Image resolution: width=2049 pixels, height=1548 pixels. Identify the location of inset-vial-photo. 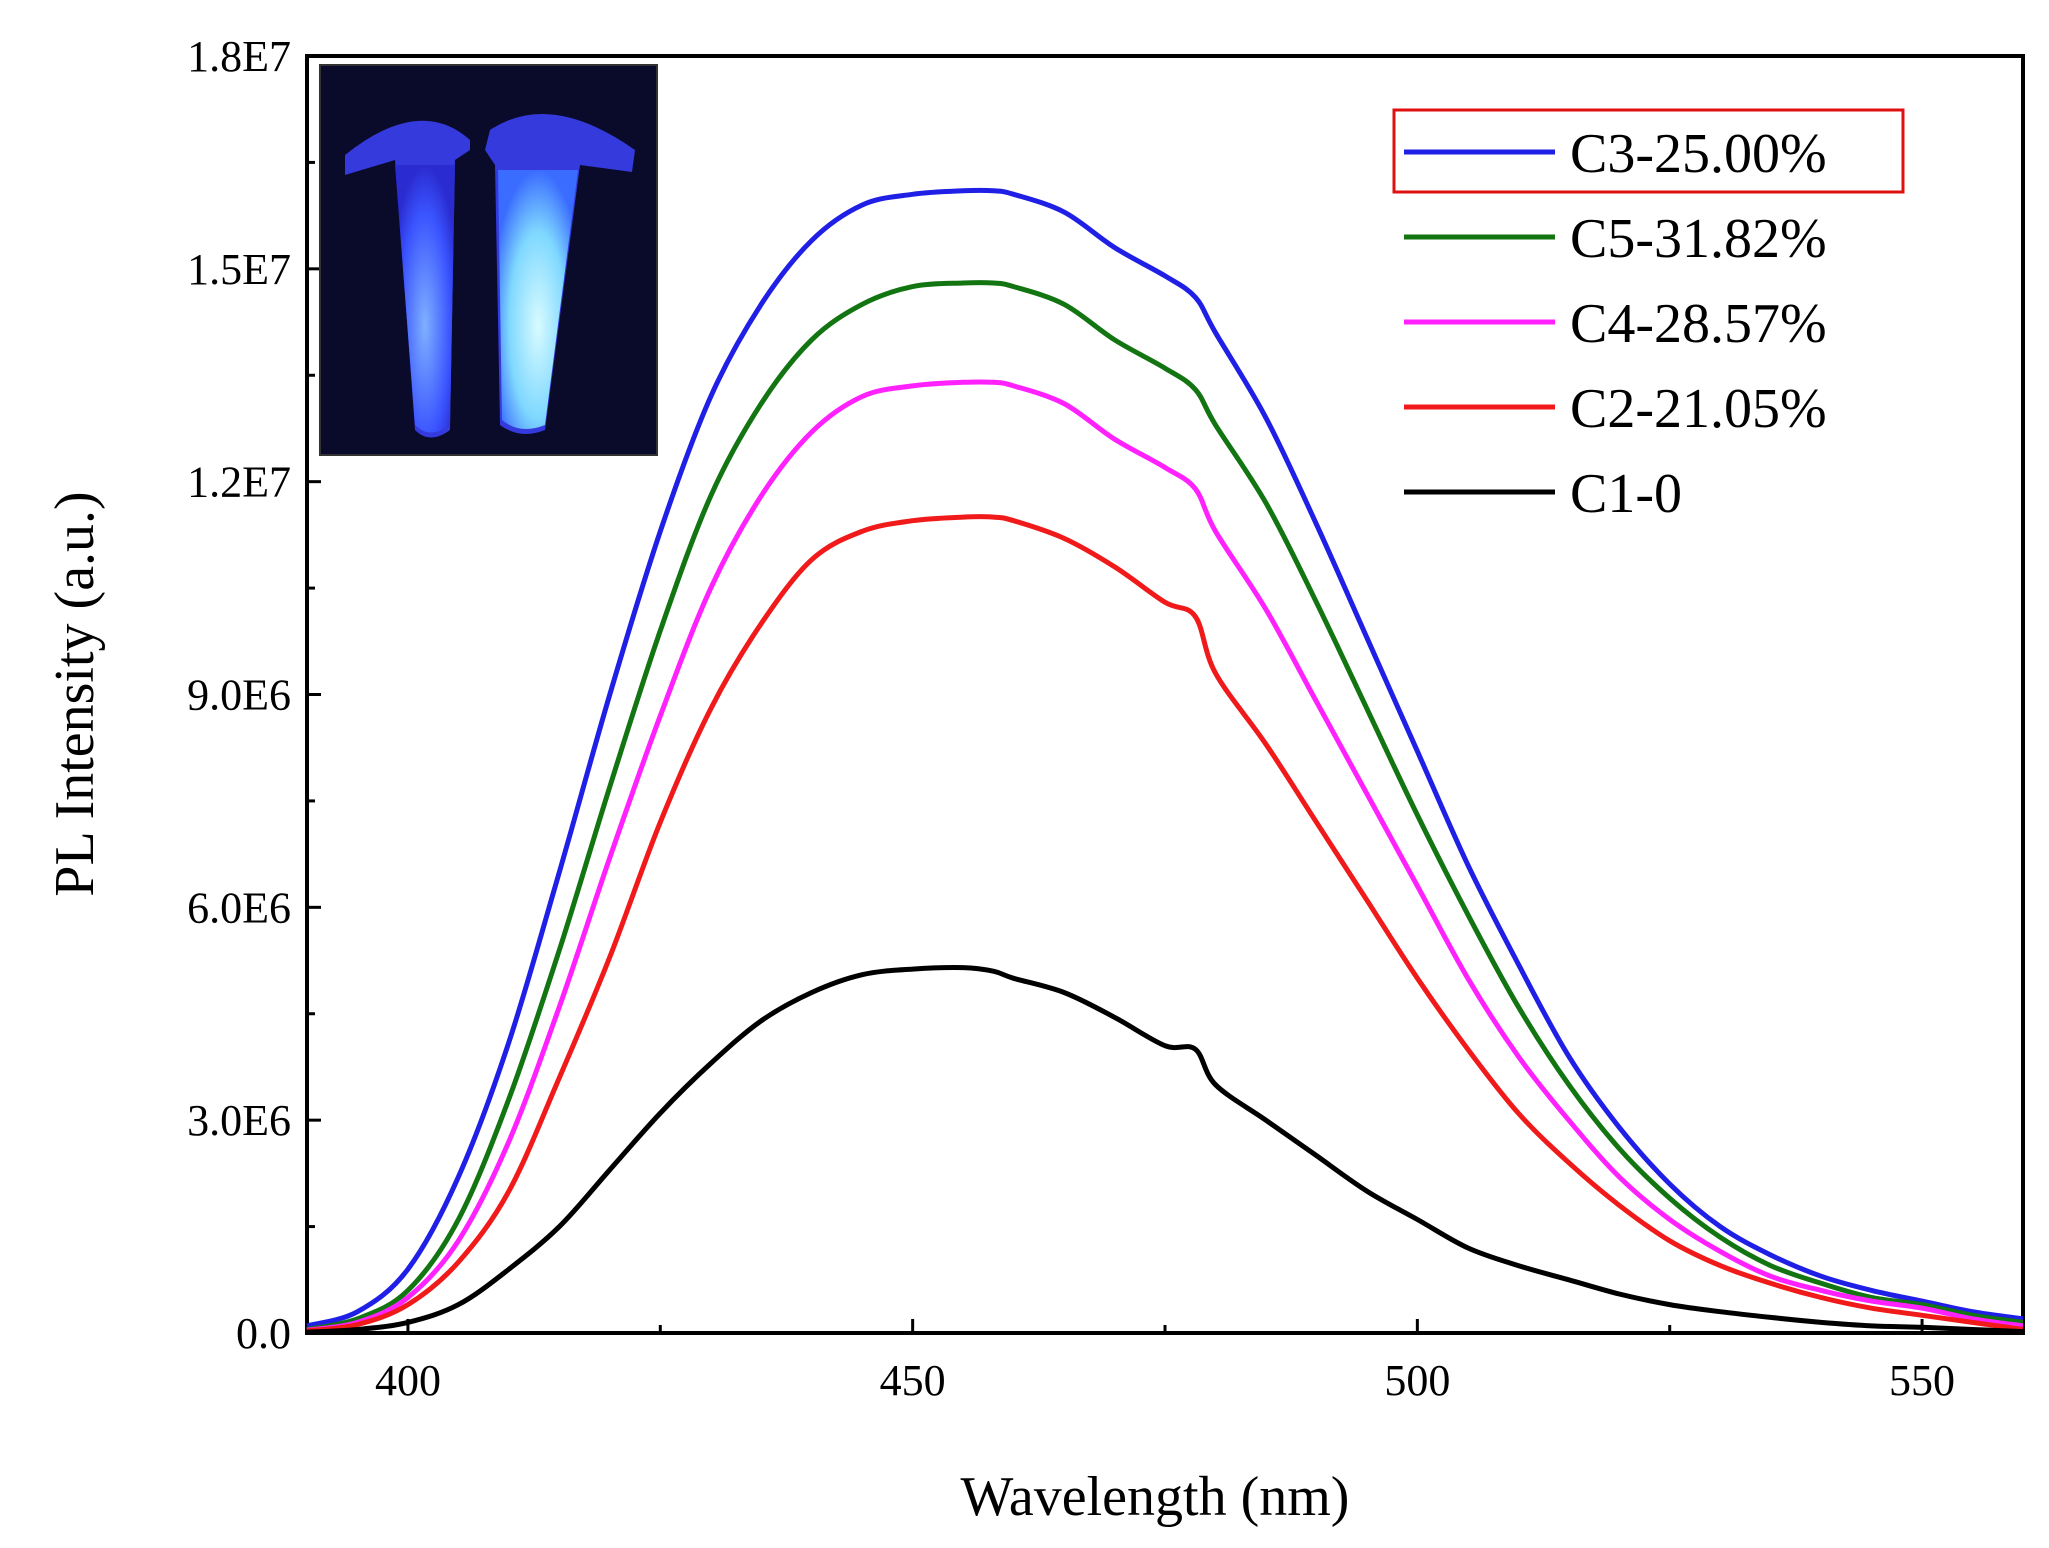
(488, 260).